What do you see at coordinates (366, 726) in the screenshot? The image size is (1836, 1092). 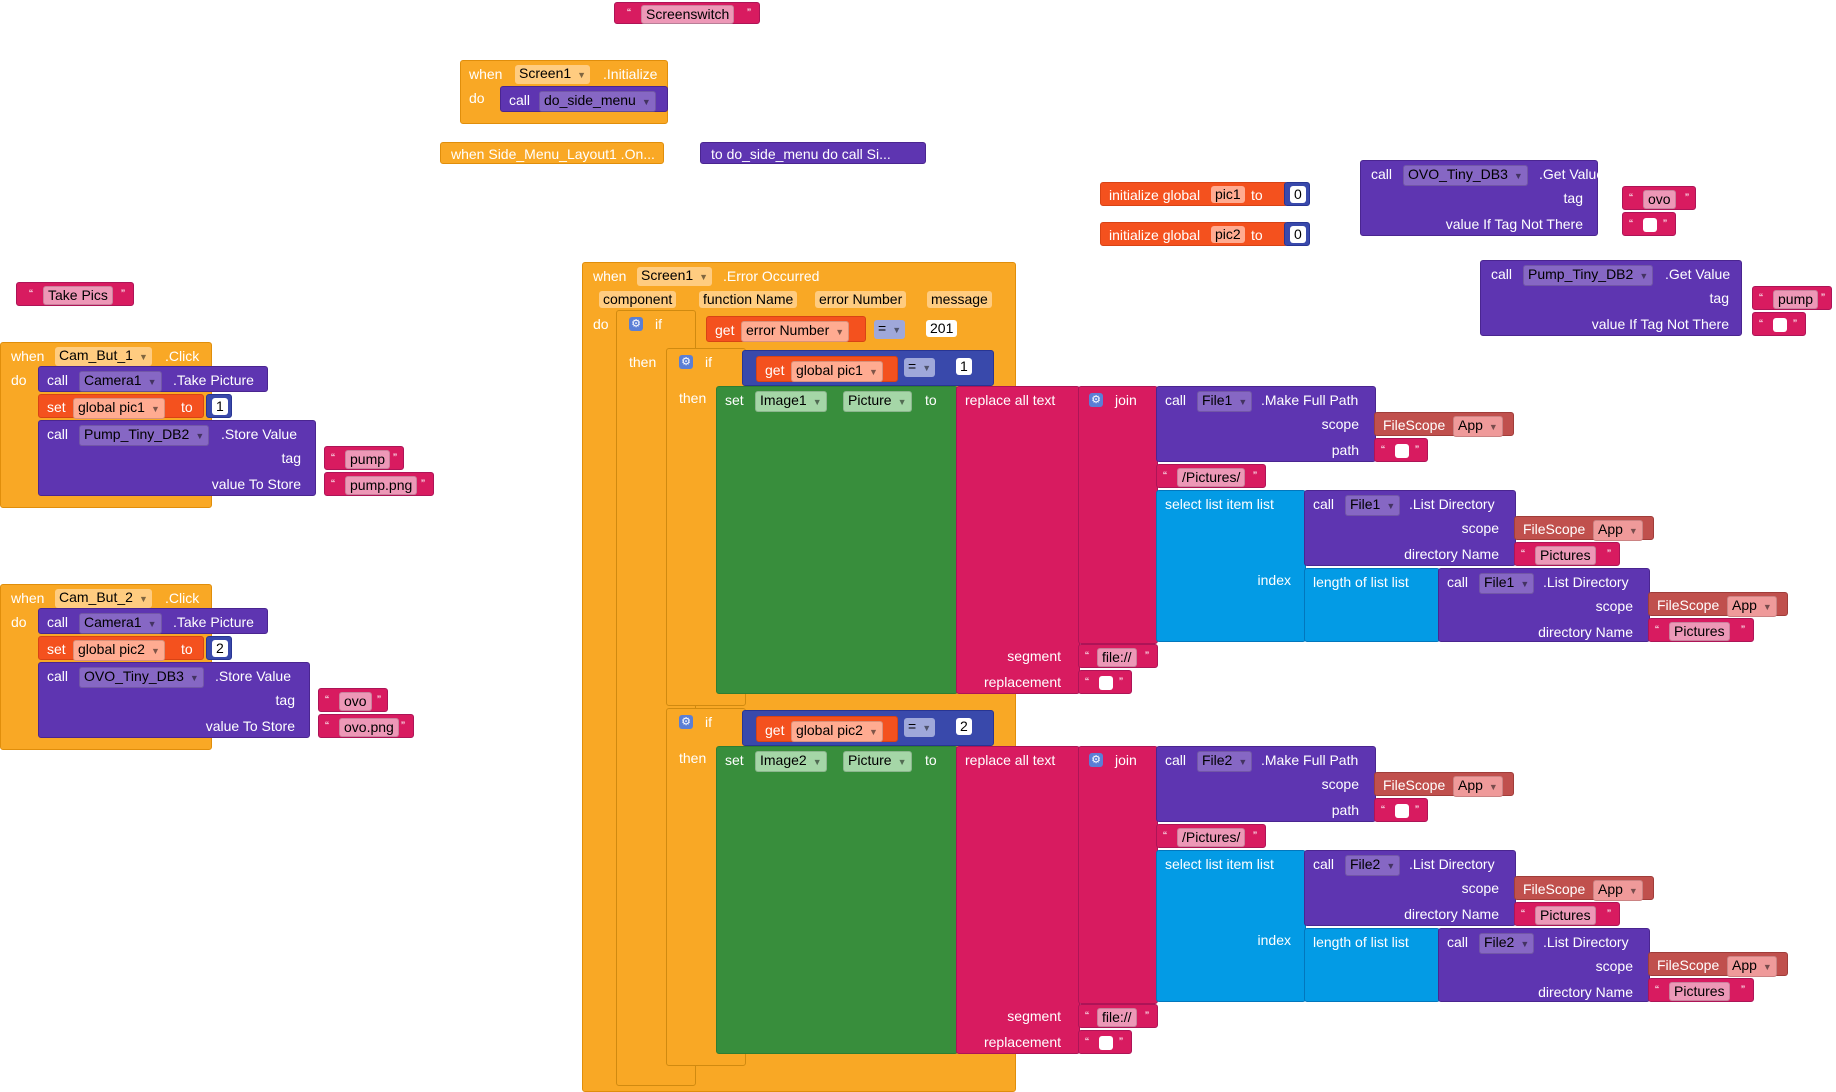 I see `text-block: “ ovo.png ”` at bounding box center [366, 726].